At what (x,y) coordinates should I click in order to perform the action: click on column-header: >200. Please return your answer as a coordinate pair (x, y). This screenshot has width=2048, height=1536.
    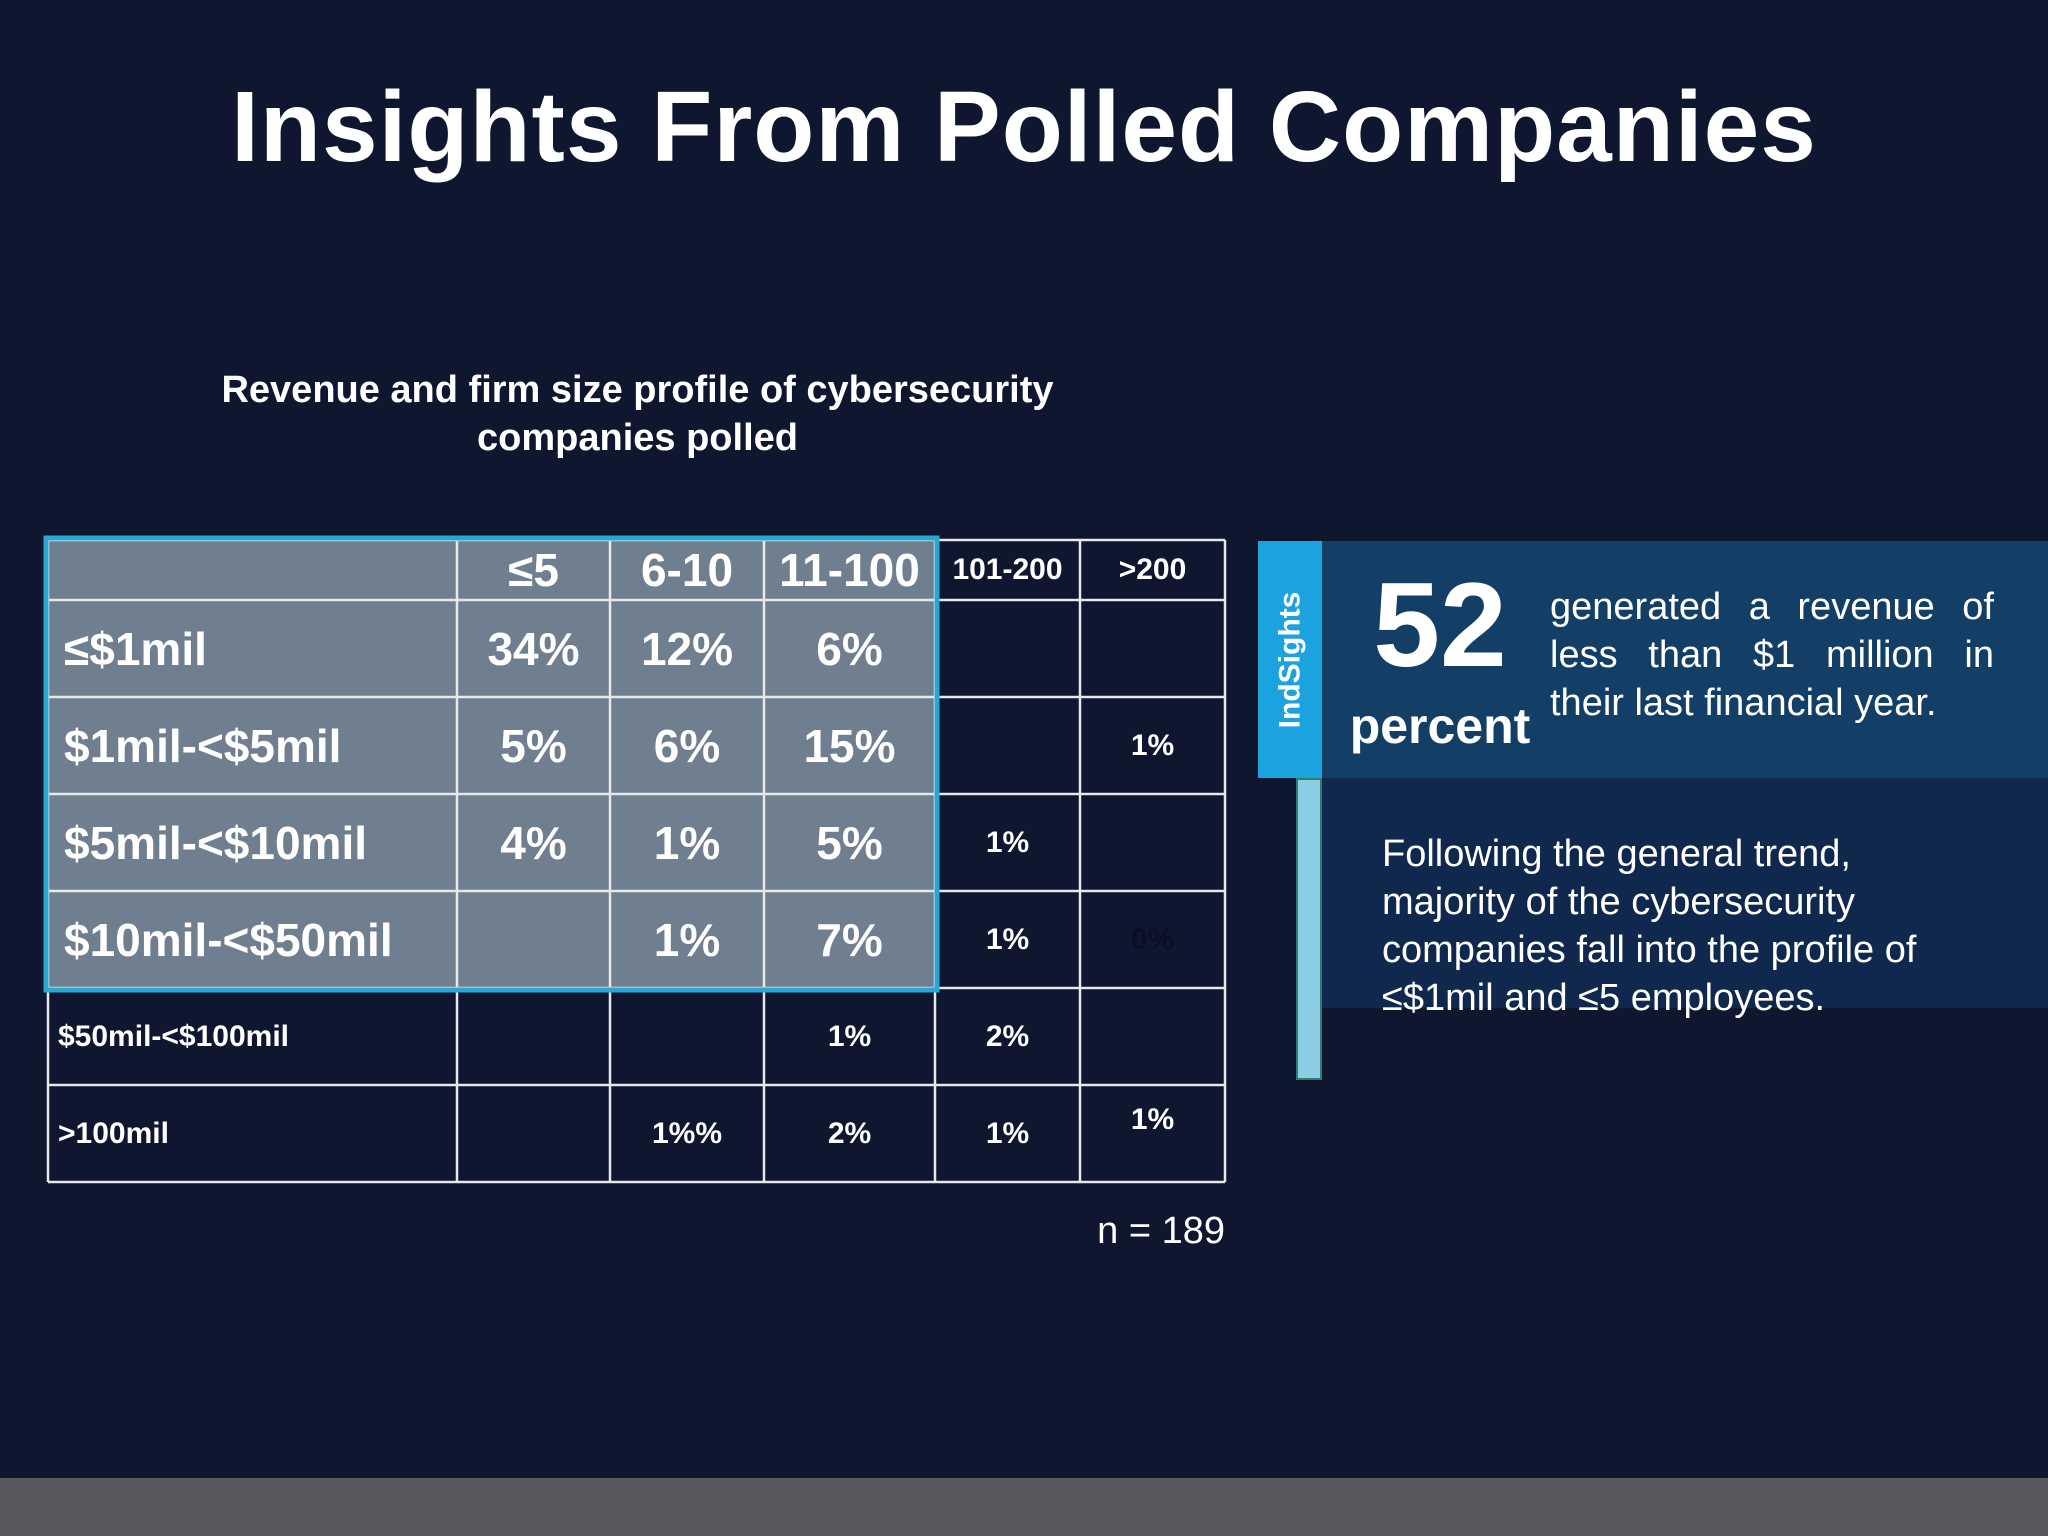
    Looking at the image, I should click on (1152, 569).